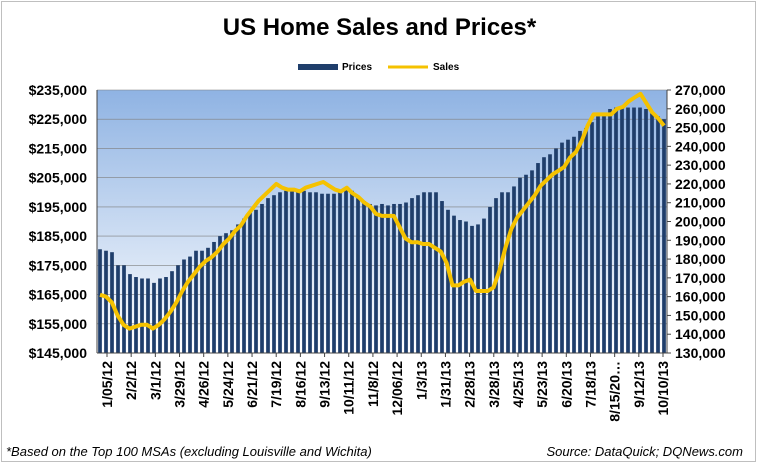 The image size is (759, 465). Describe the element at coordinates (700, 353) in the screenshot. I see `y-right-tick-label: 130,000` at that location.